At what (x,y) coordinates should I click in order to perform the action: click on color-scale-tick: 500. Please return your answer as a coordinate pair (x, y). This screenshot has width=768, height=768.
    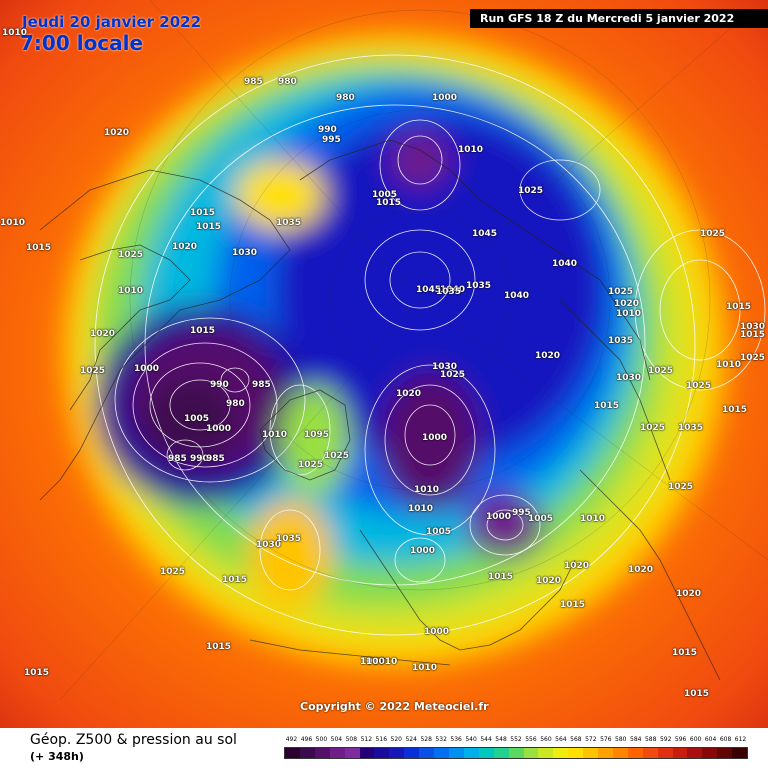
    Looking at the image, I should click on (321, 739).